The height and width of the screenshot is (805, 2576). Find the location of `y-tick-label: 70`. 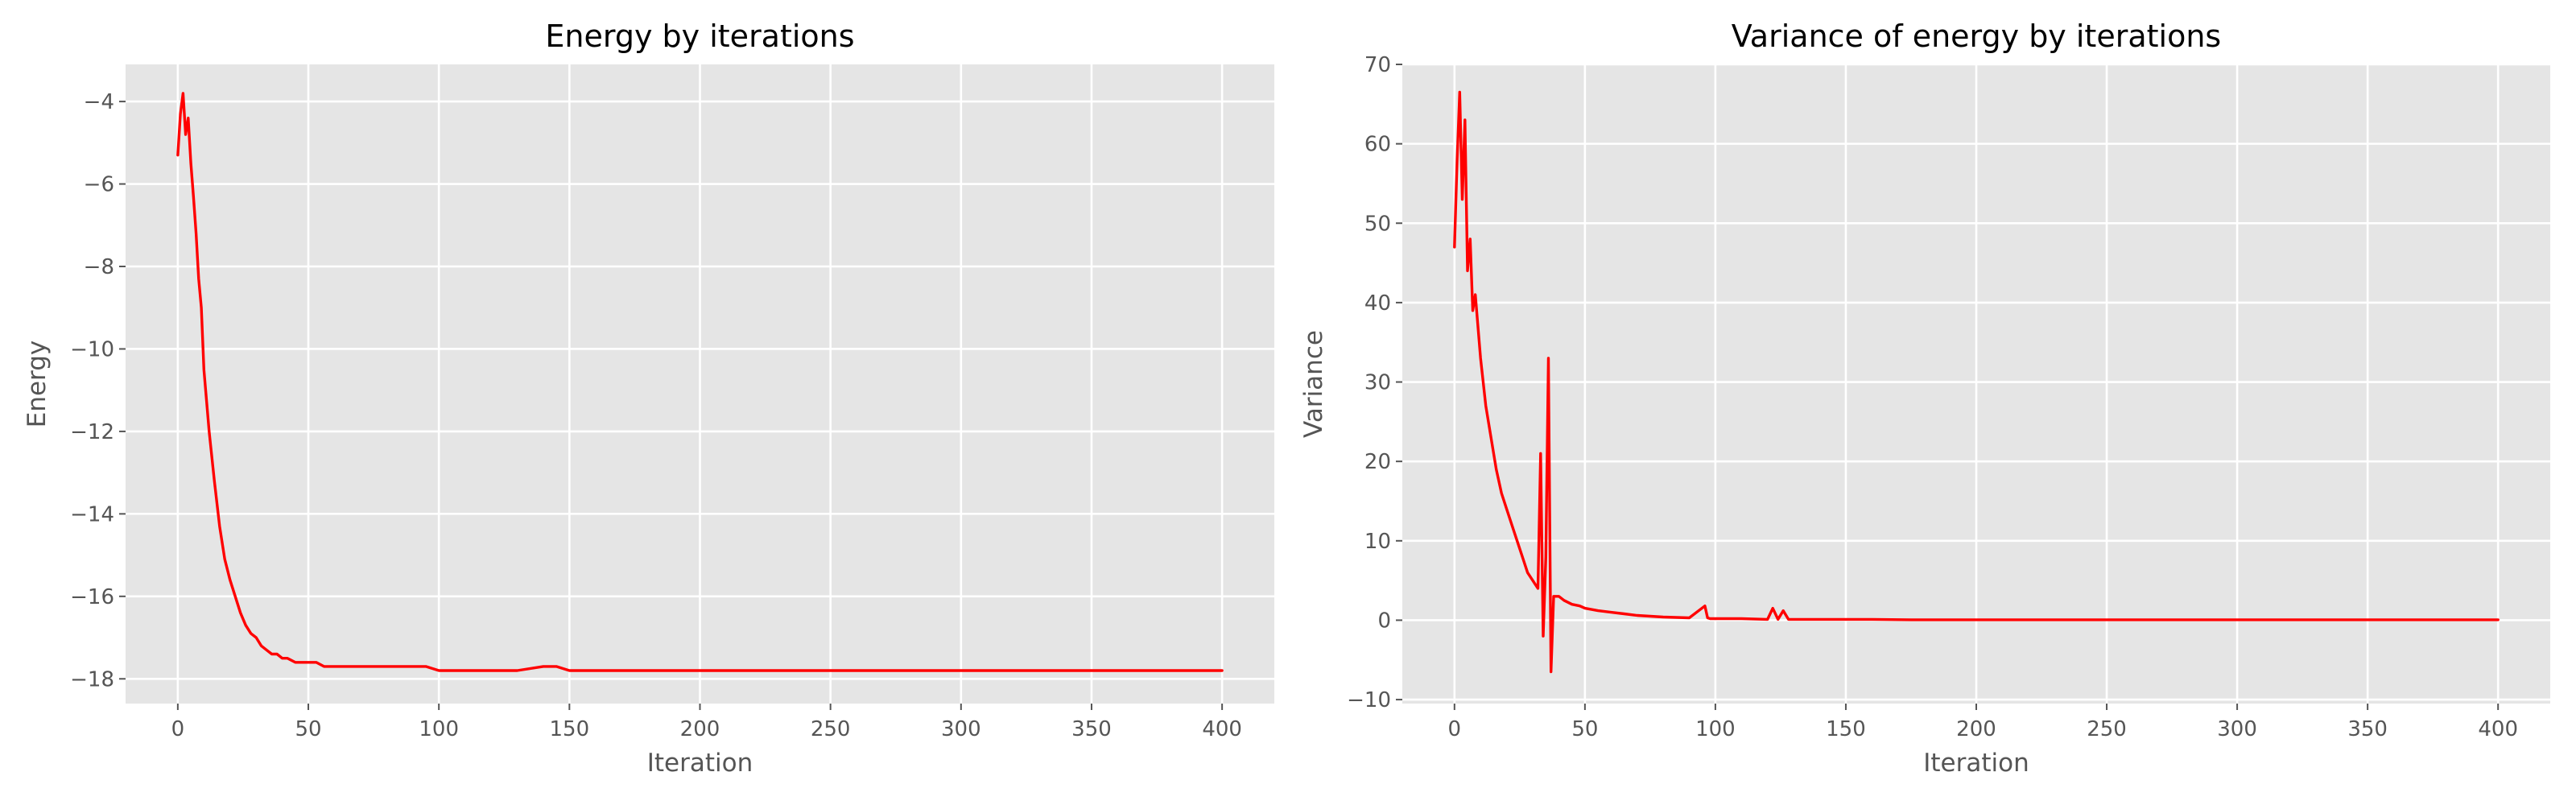

y-tick-label: 70 is located at coordinates (1377, 65).